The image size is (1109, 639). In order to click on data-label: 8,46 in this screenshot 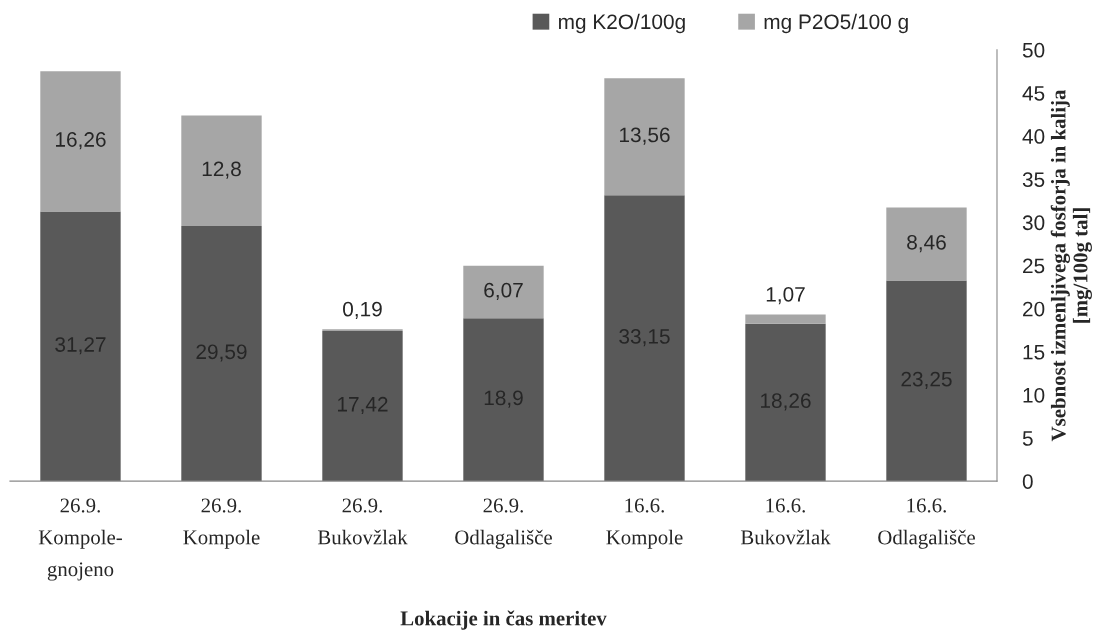, I will do `click(926, 243)`.